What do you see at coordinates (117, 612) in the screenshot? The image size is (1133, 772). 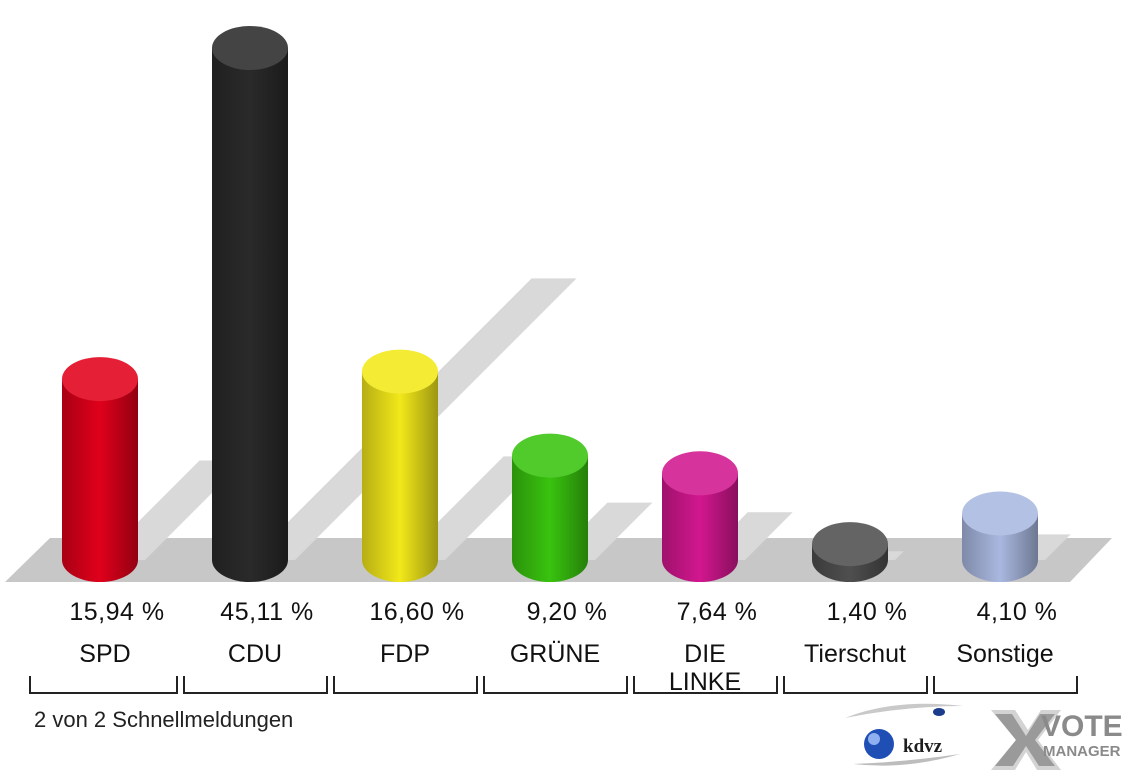 I see `value-label: 15,94 %` at bounding box center [117, 612].